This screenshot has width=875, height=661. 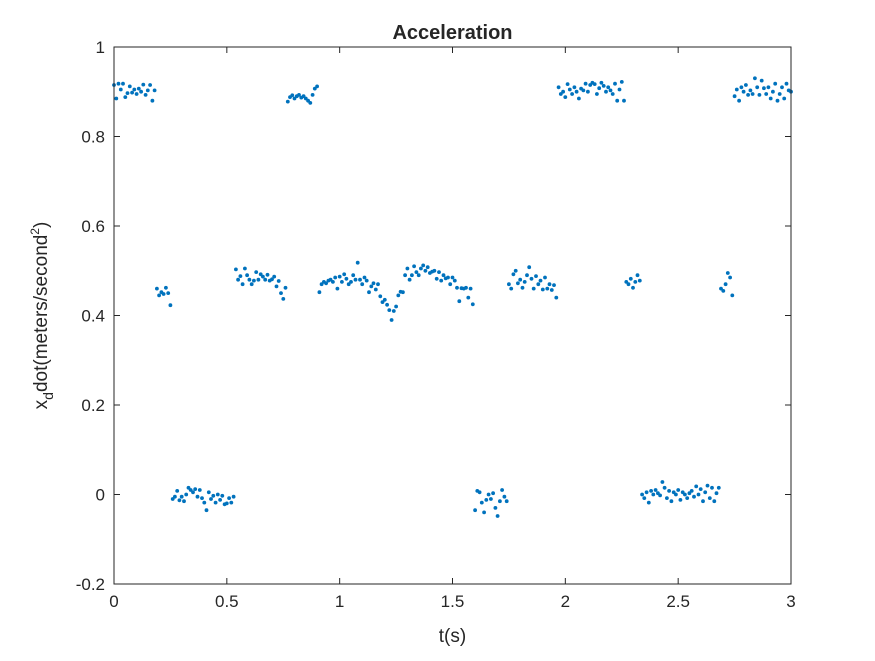 I want to click on x-tick-label: 1.5, so click(x=453, y=601).